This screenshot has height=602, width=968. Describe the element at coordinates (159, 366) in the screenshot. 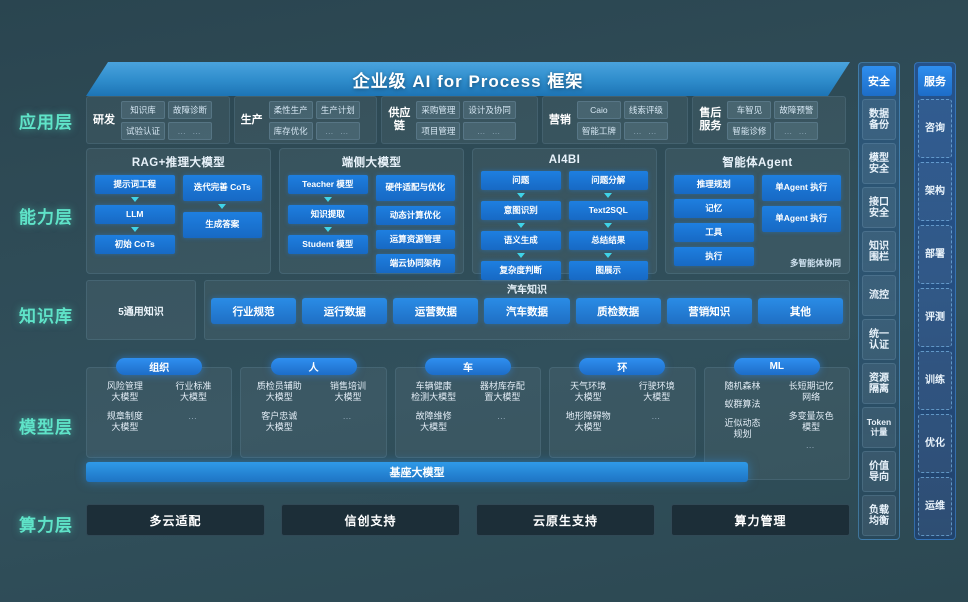

I see `model-column-pill: 组织` at that location.